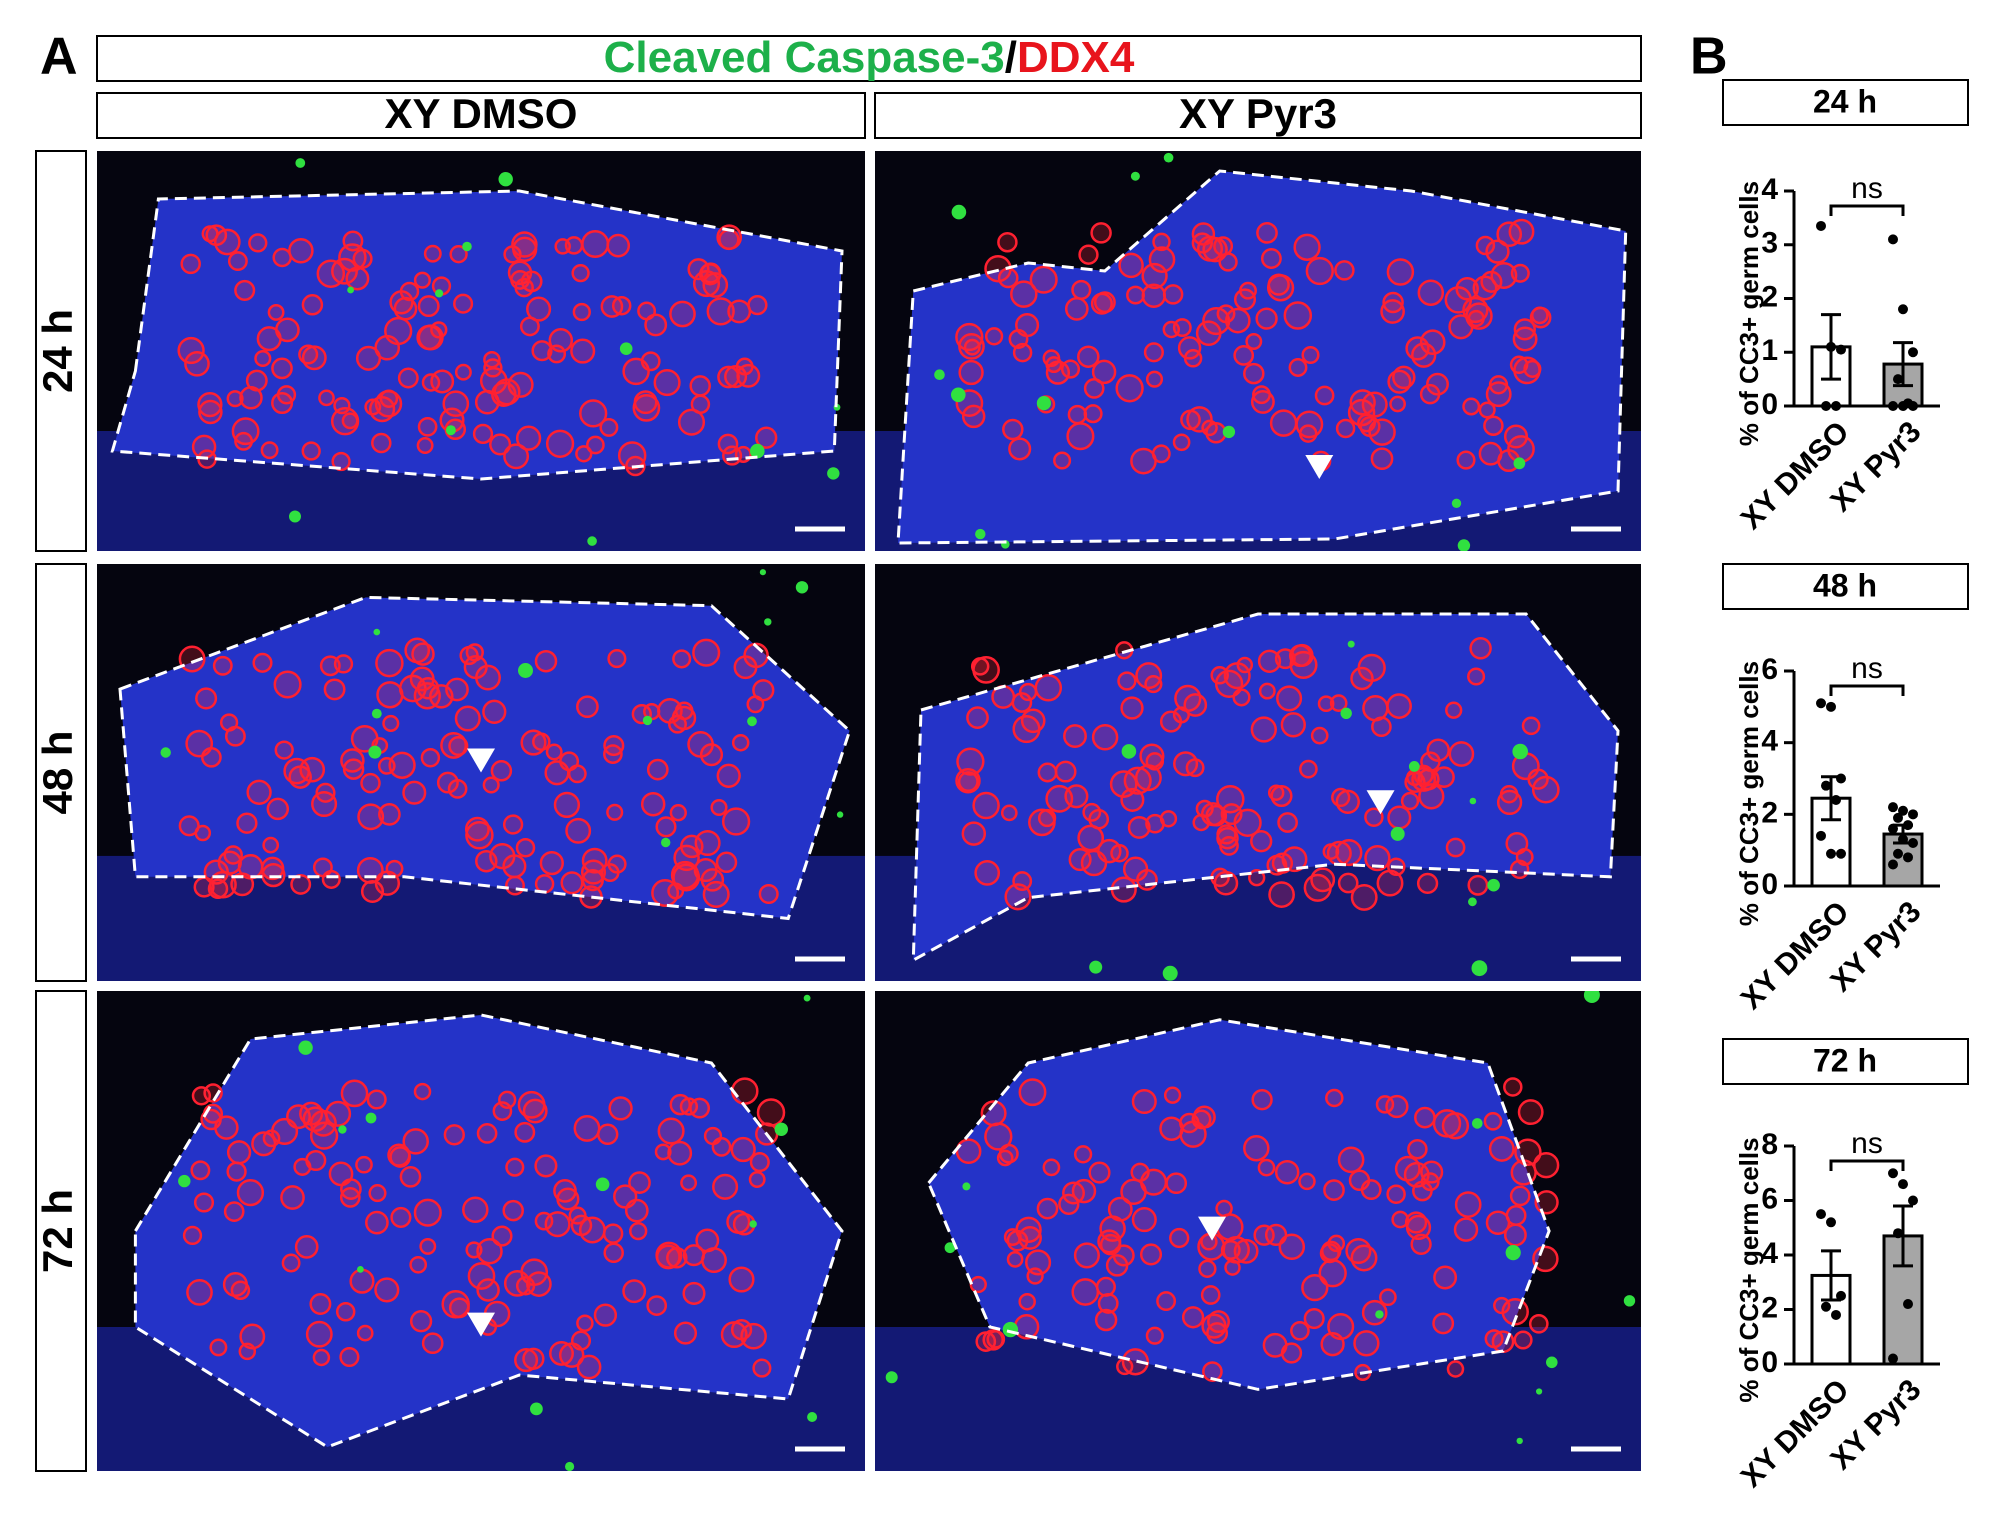 The image size is (2000, 1515). Describe the element at coordinates (57, 1231) in the screenshot. I see `row-label: 72 h` at that location.